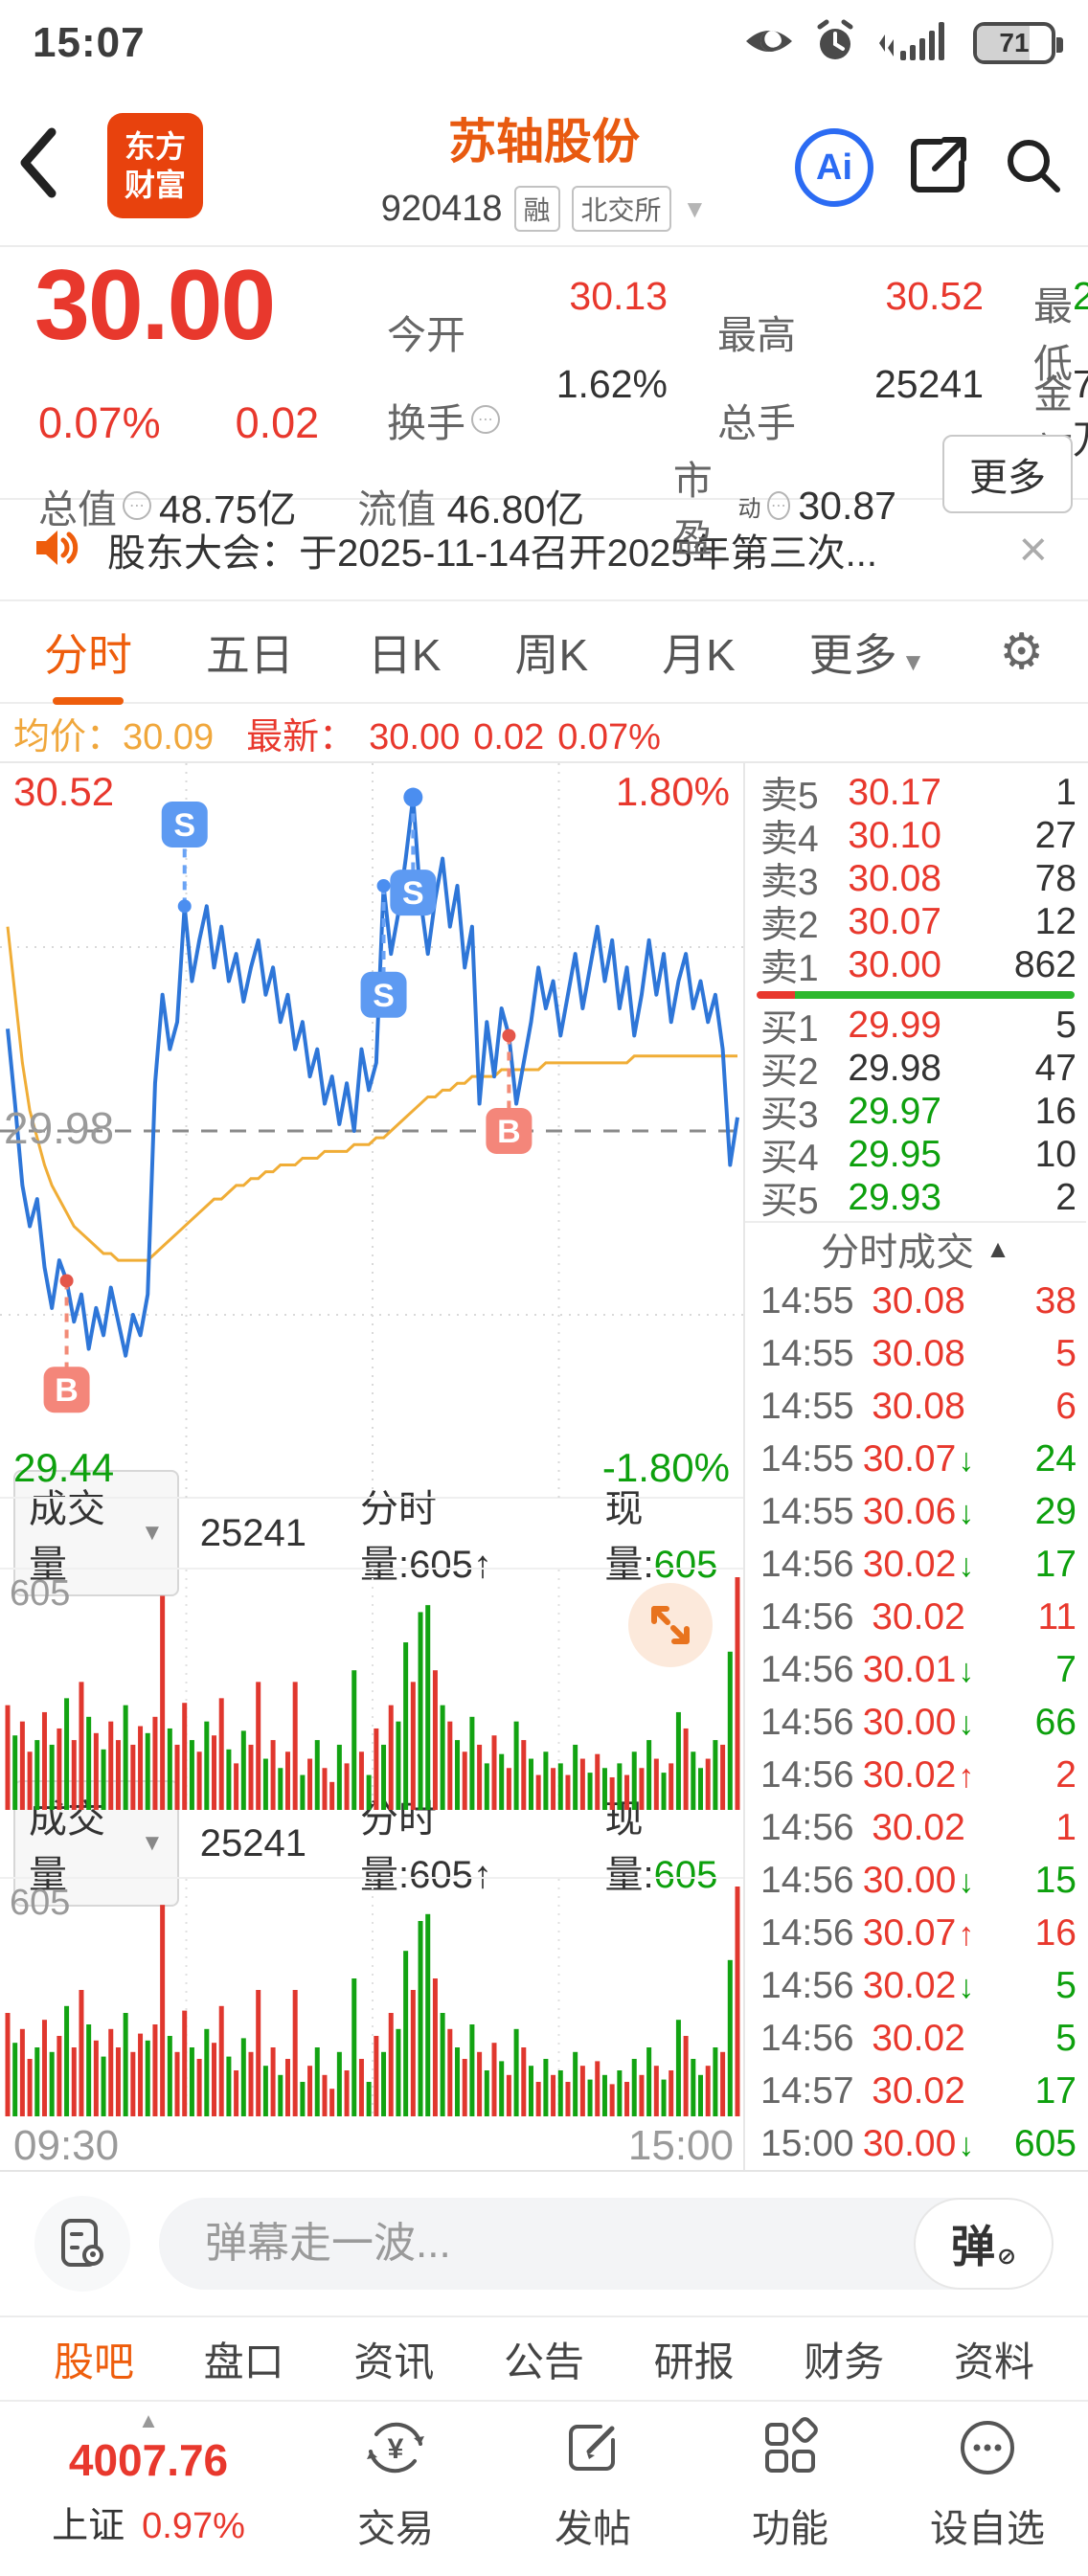 This screenshot has width=1088, height=2576. Describe the element at coordinates (670, 1627) in the screenshot. I see `expand-chart-icon` at that location.